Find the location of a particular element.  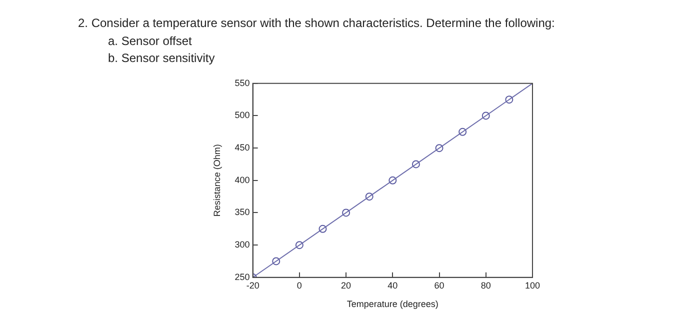

y-tick-label: 250 is located at coordinates (242, 277).